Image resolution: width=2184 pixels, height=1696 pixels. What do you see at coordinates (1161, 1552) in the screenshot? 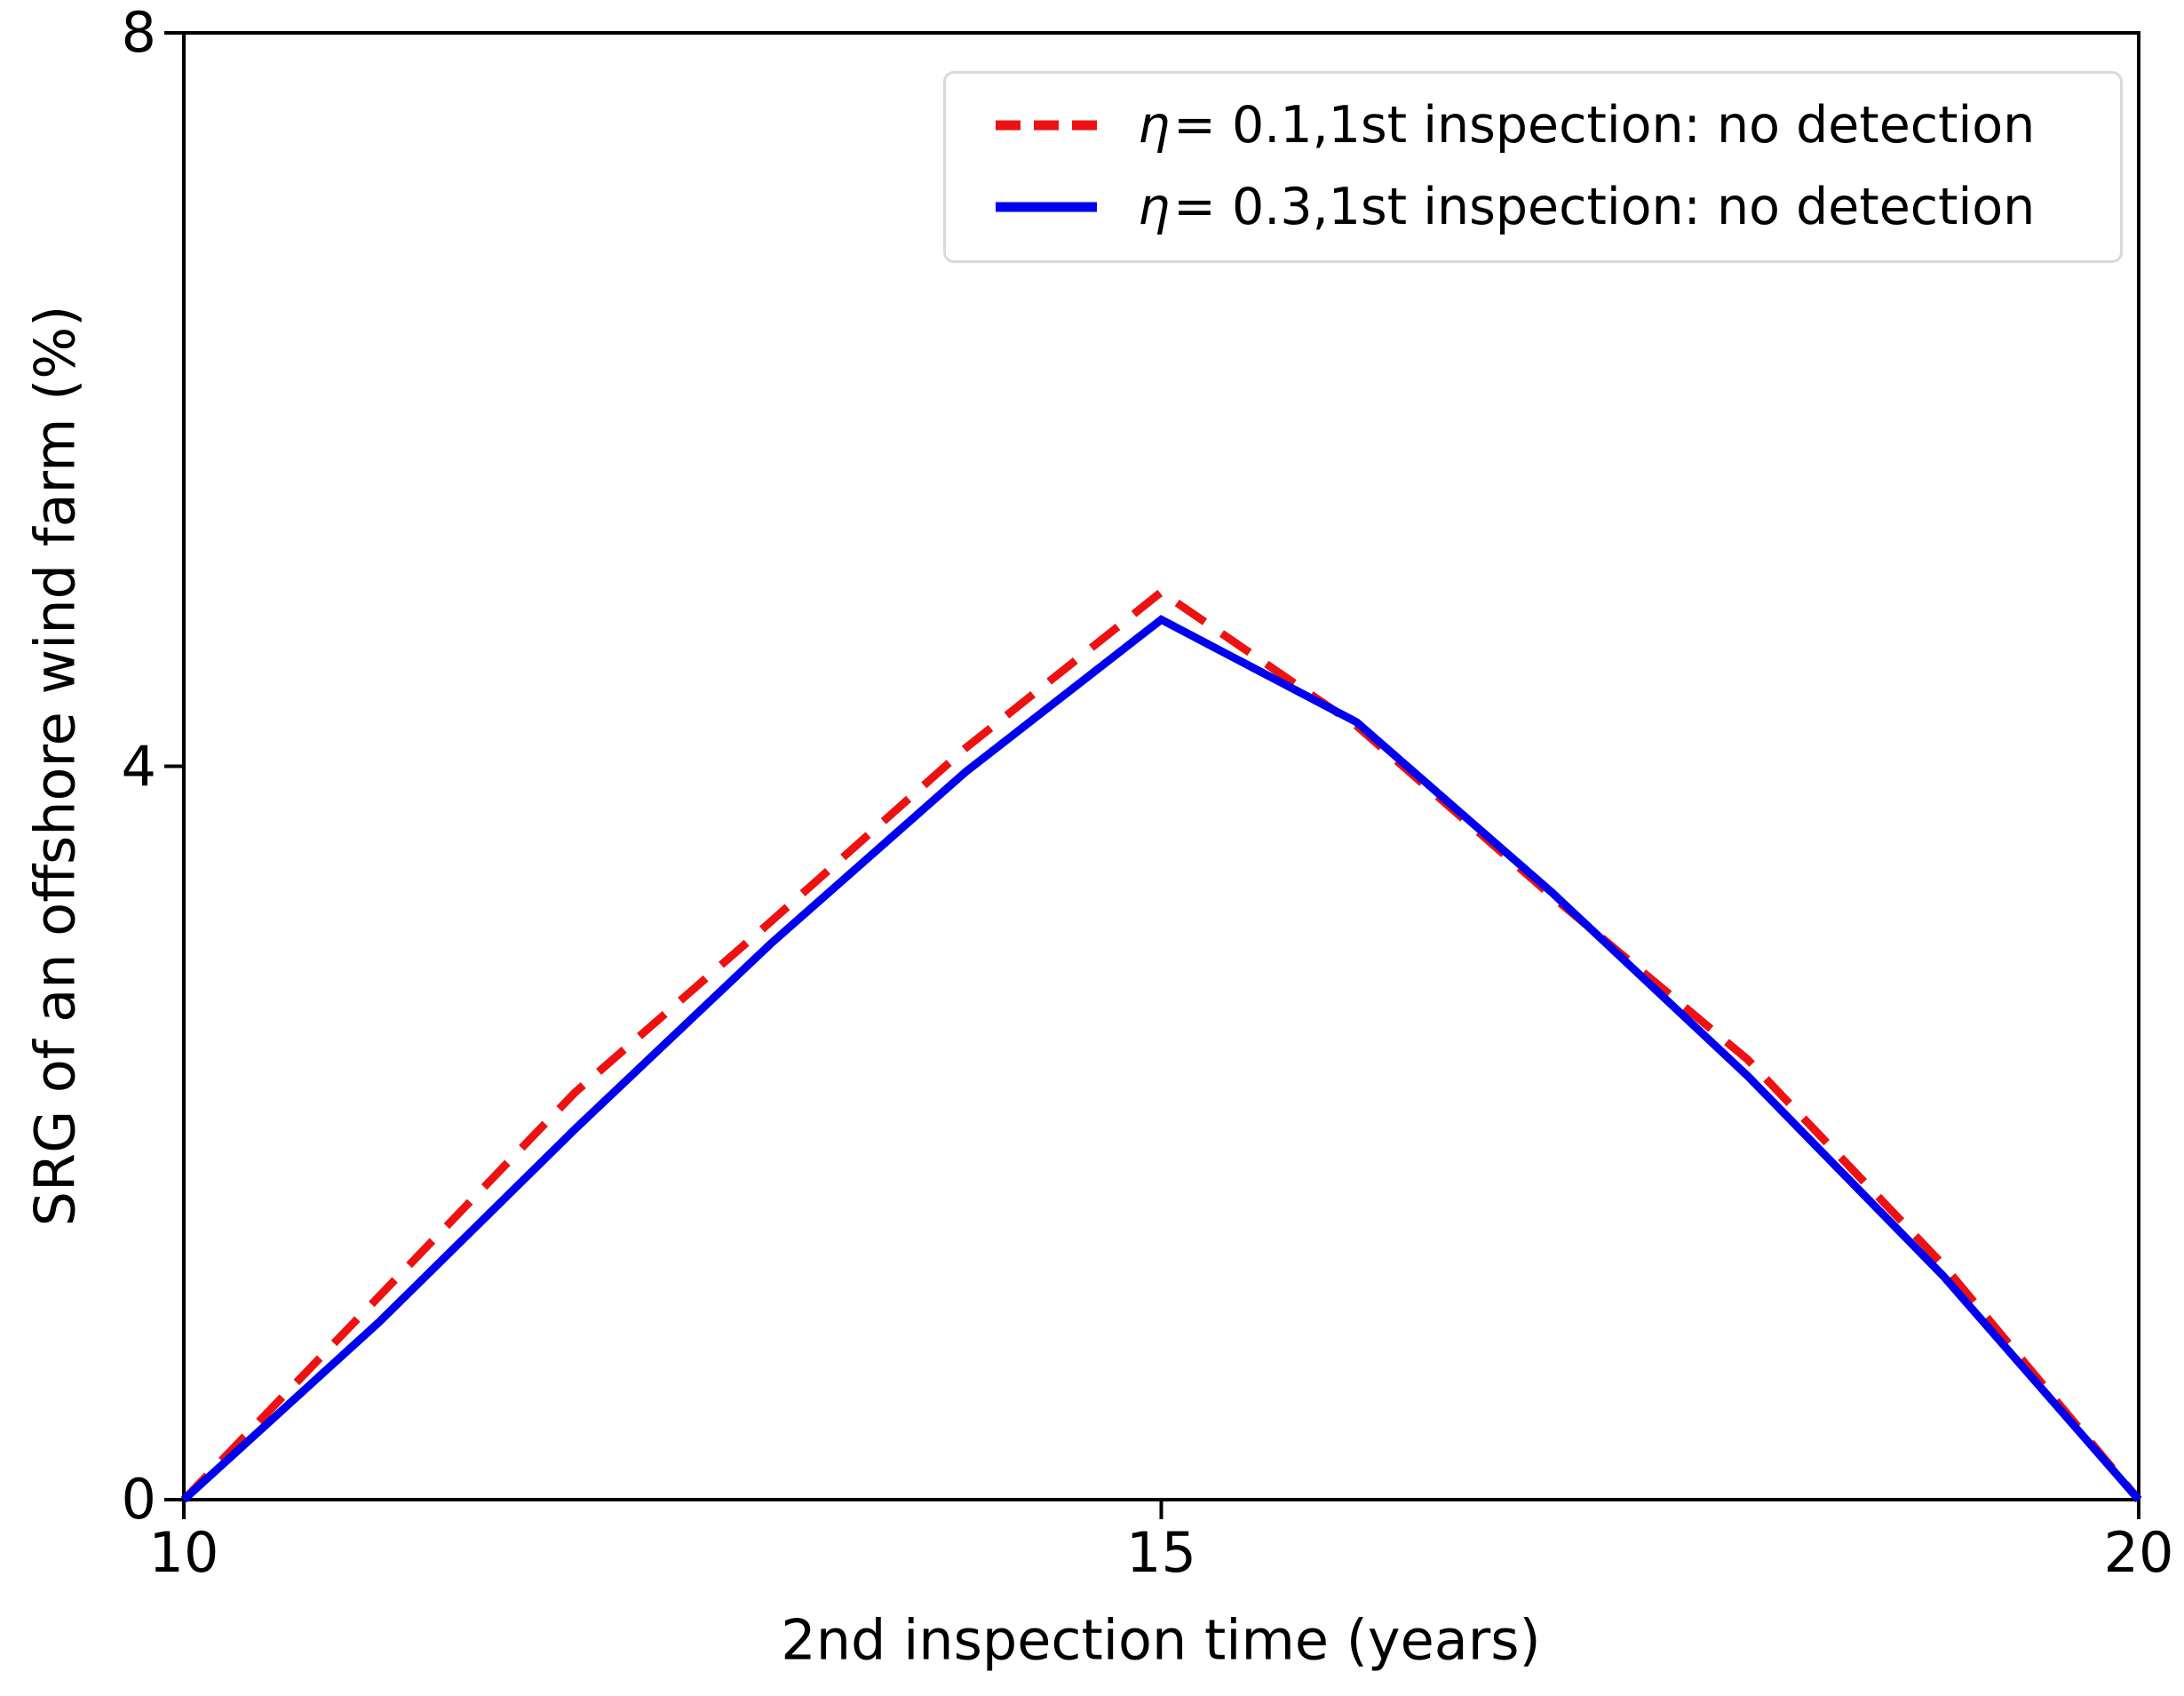
I see `x-tick-label: 15` at bounding box center [1161, 1552].